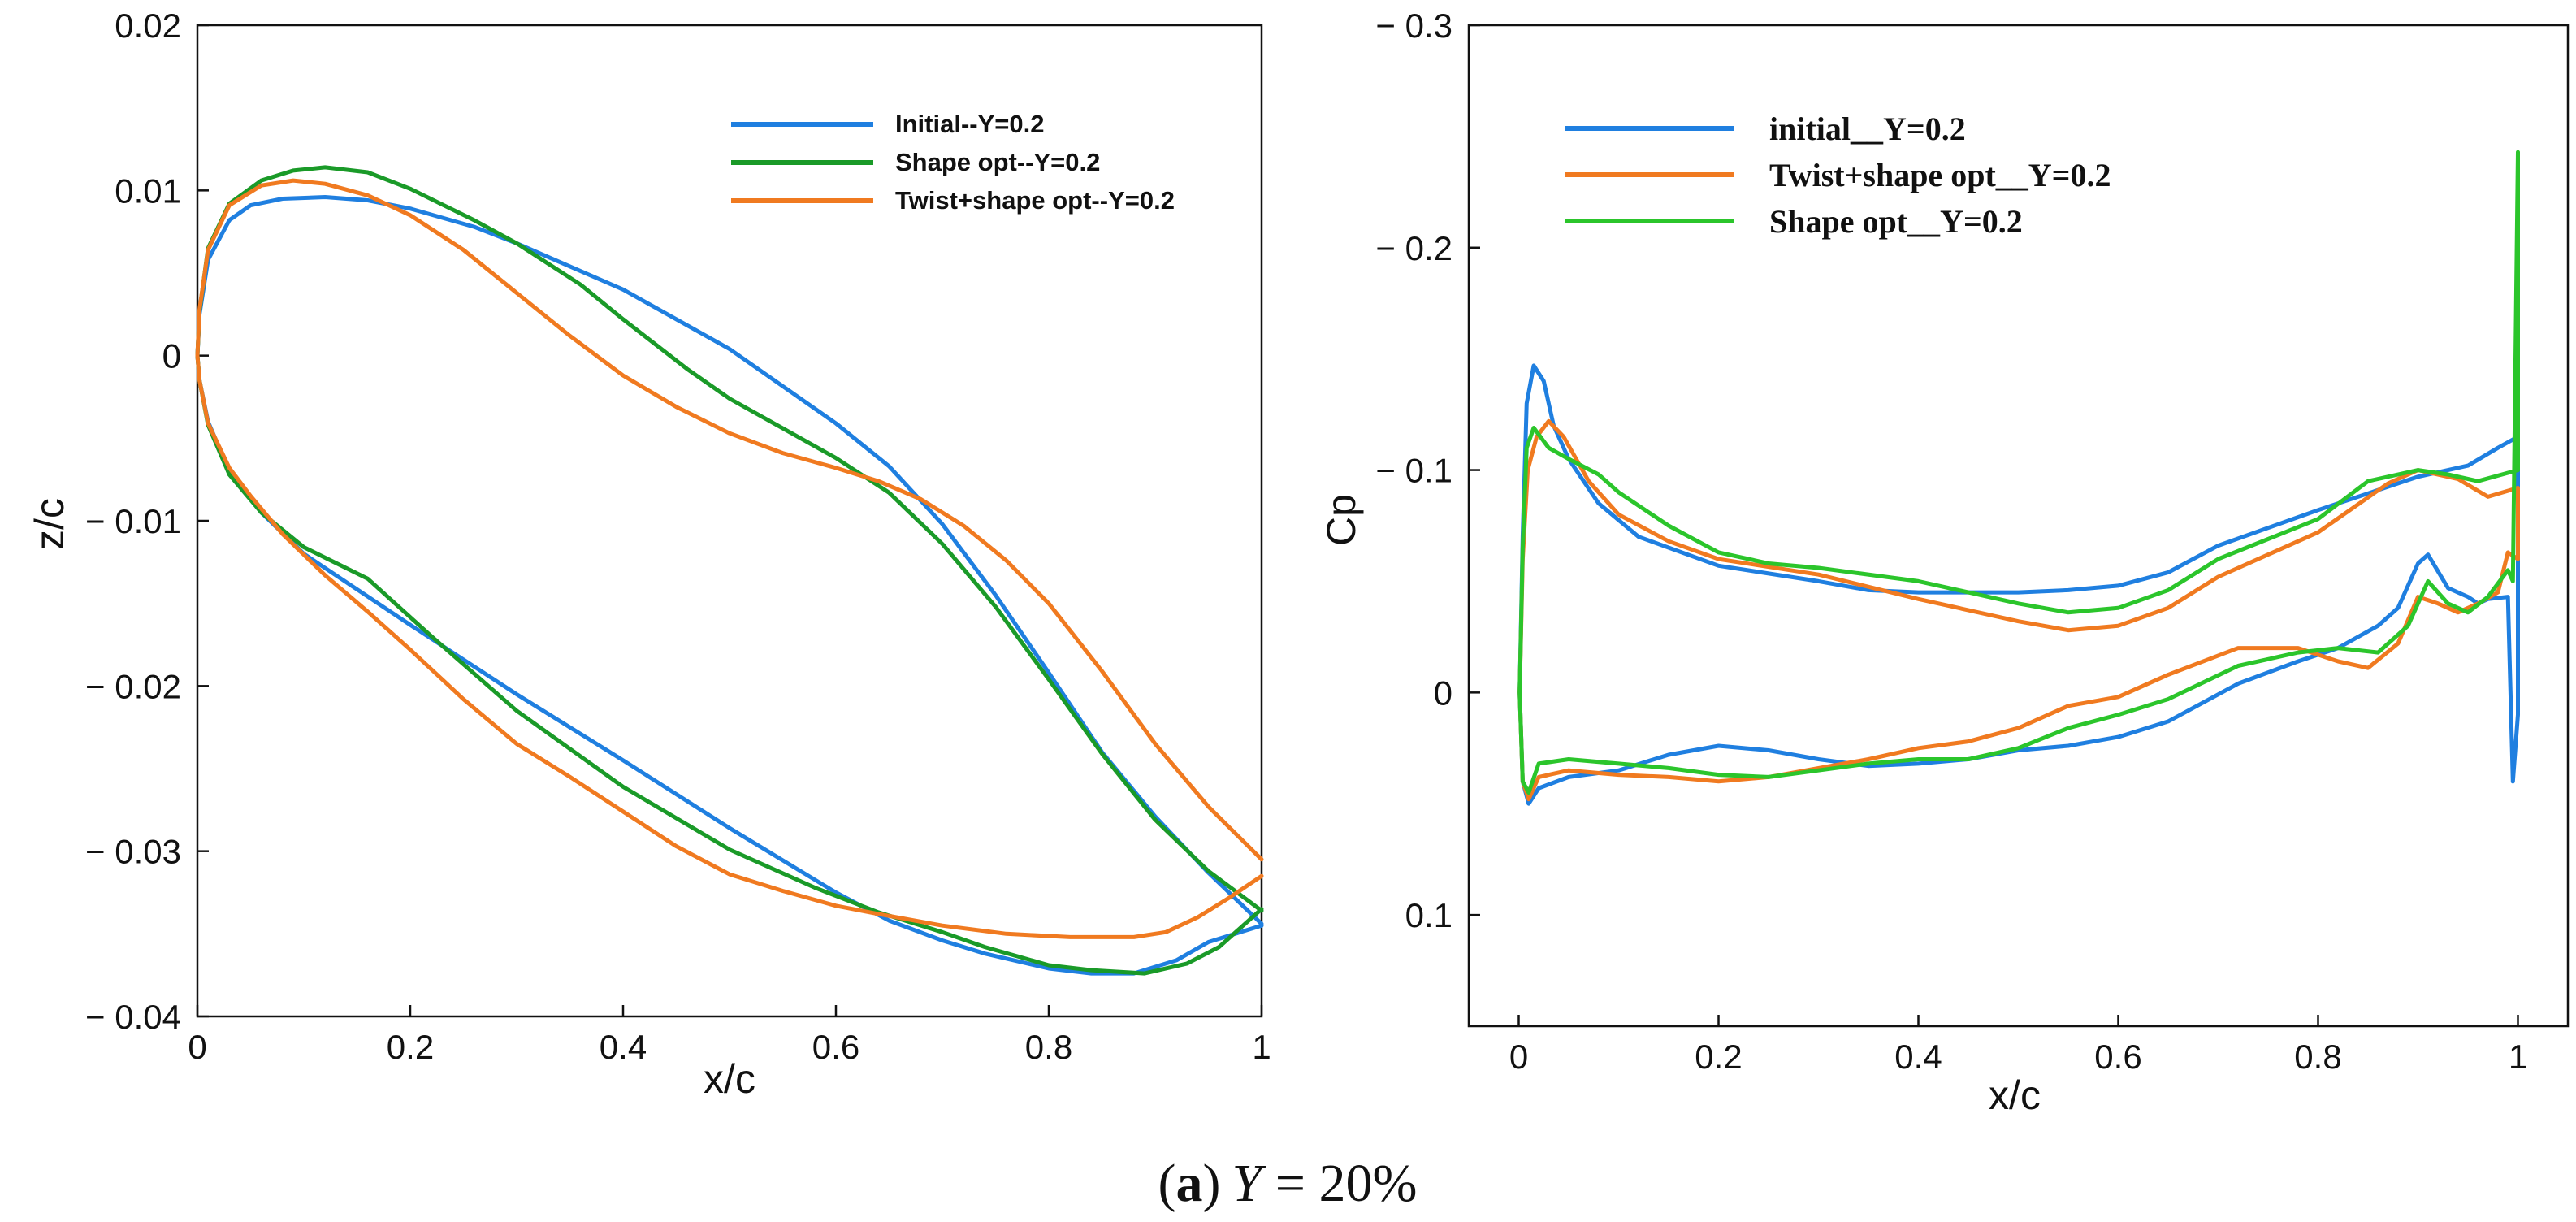 Image resolution: width=2576 pixels, height=1222 pixels. I want to click on y-tick-label: − 0.03, so click(133, 852).